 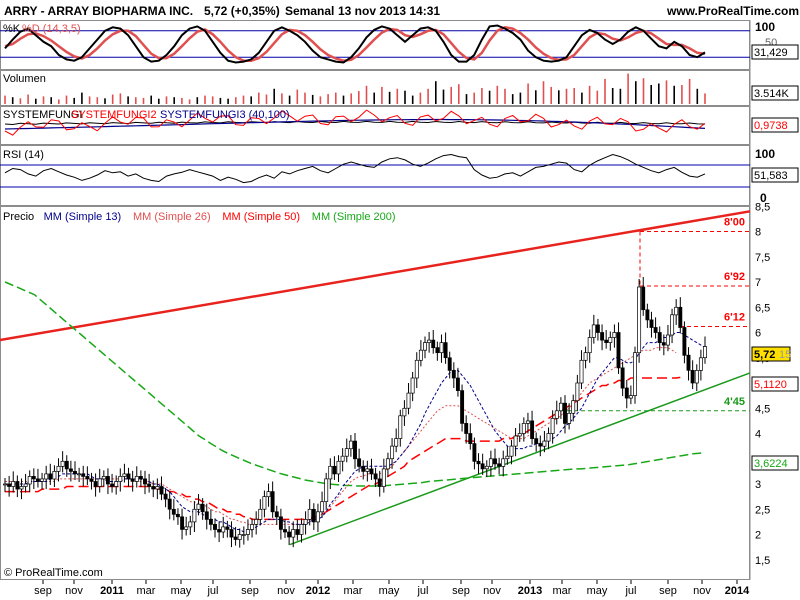 What do you see at coordinates (354, 217) in the screenshot?
I see `price-legend-4: MM (Simple 200)` at bounding box center [354, 217].